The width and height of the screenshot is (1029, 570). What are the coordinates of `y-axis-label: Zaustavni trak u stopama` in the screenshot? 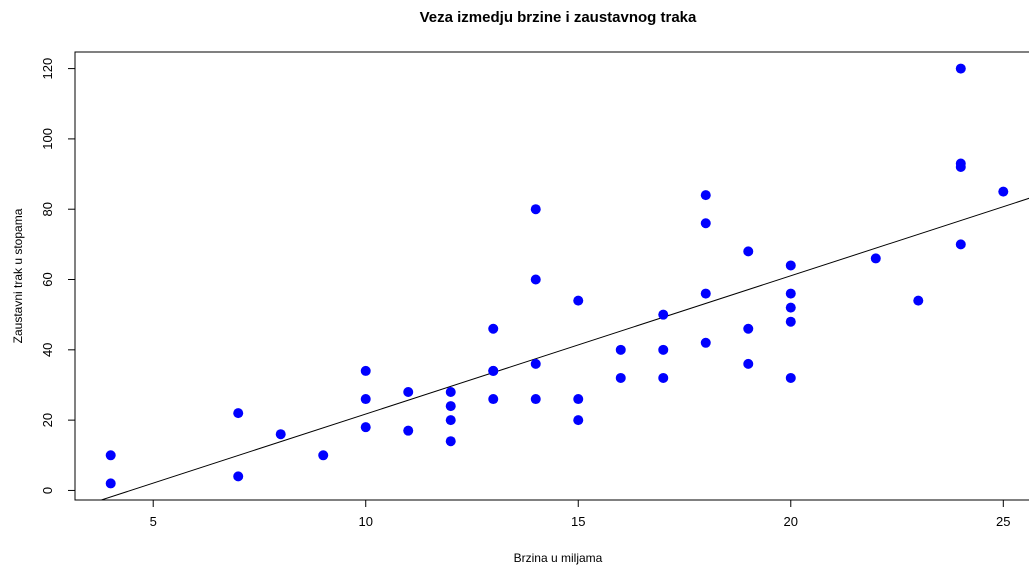 It's located at (18, 275).